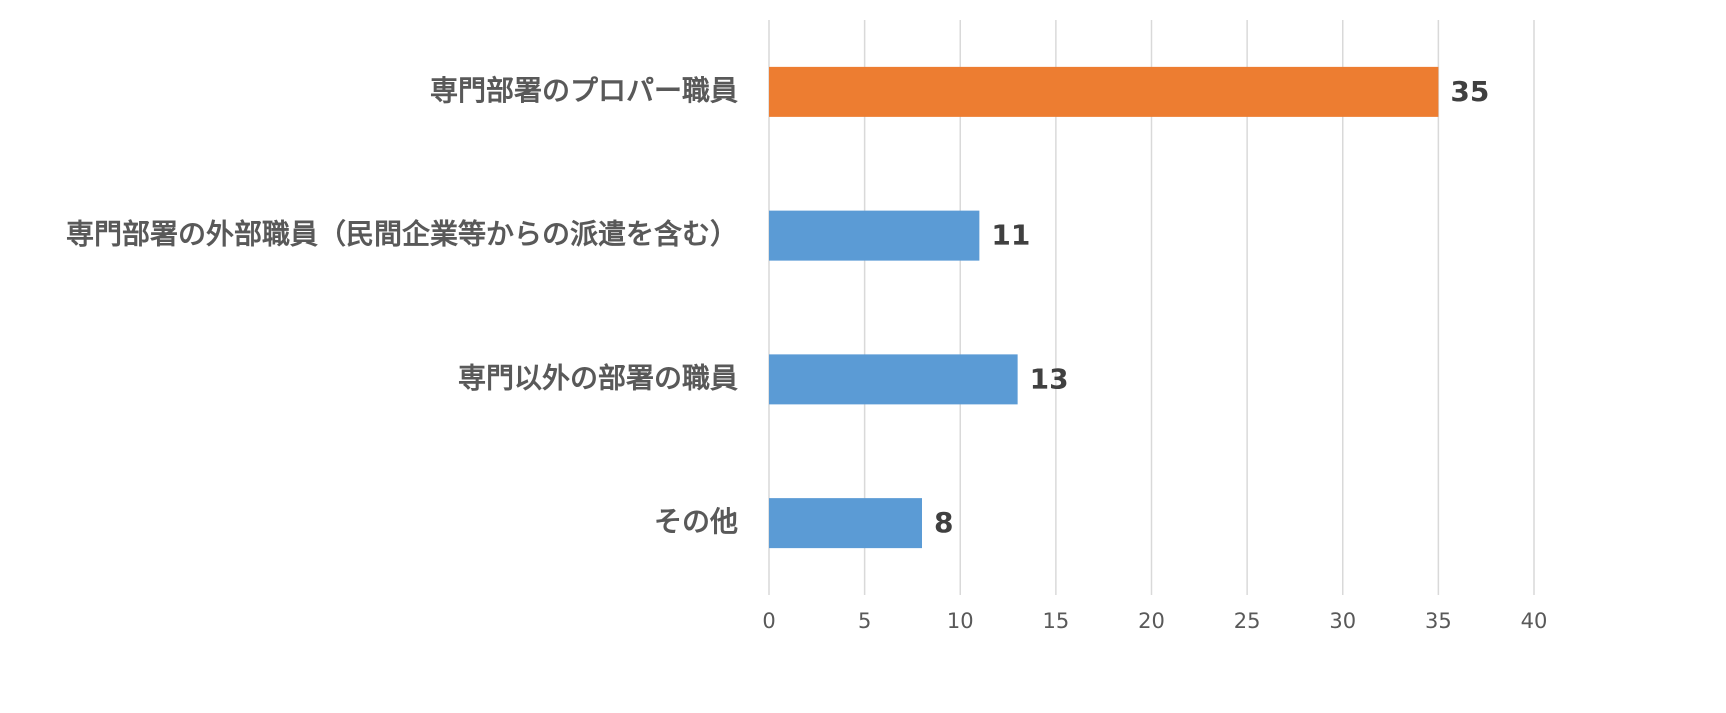 The height and width of the screenshot is (713, 1726). I want to click on x-tick-label: 40, so click(1534, 621).